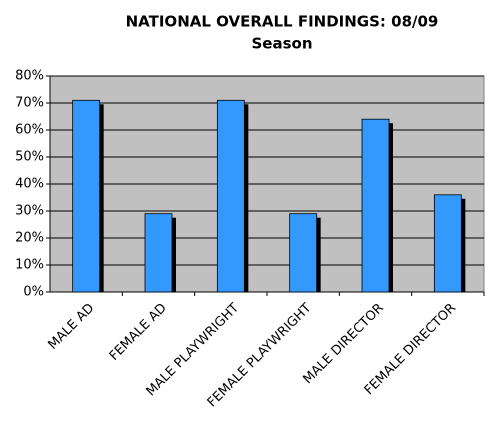 This screenshot has height=425, width=500. I want to click on chart-title: NATIONAL OVERALL FINDINGS: 08/09, so click(282, 22).